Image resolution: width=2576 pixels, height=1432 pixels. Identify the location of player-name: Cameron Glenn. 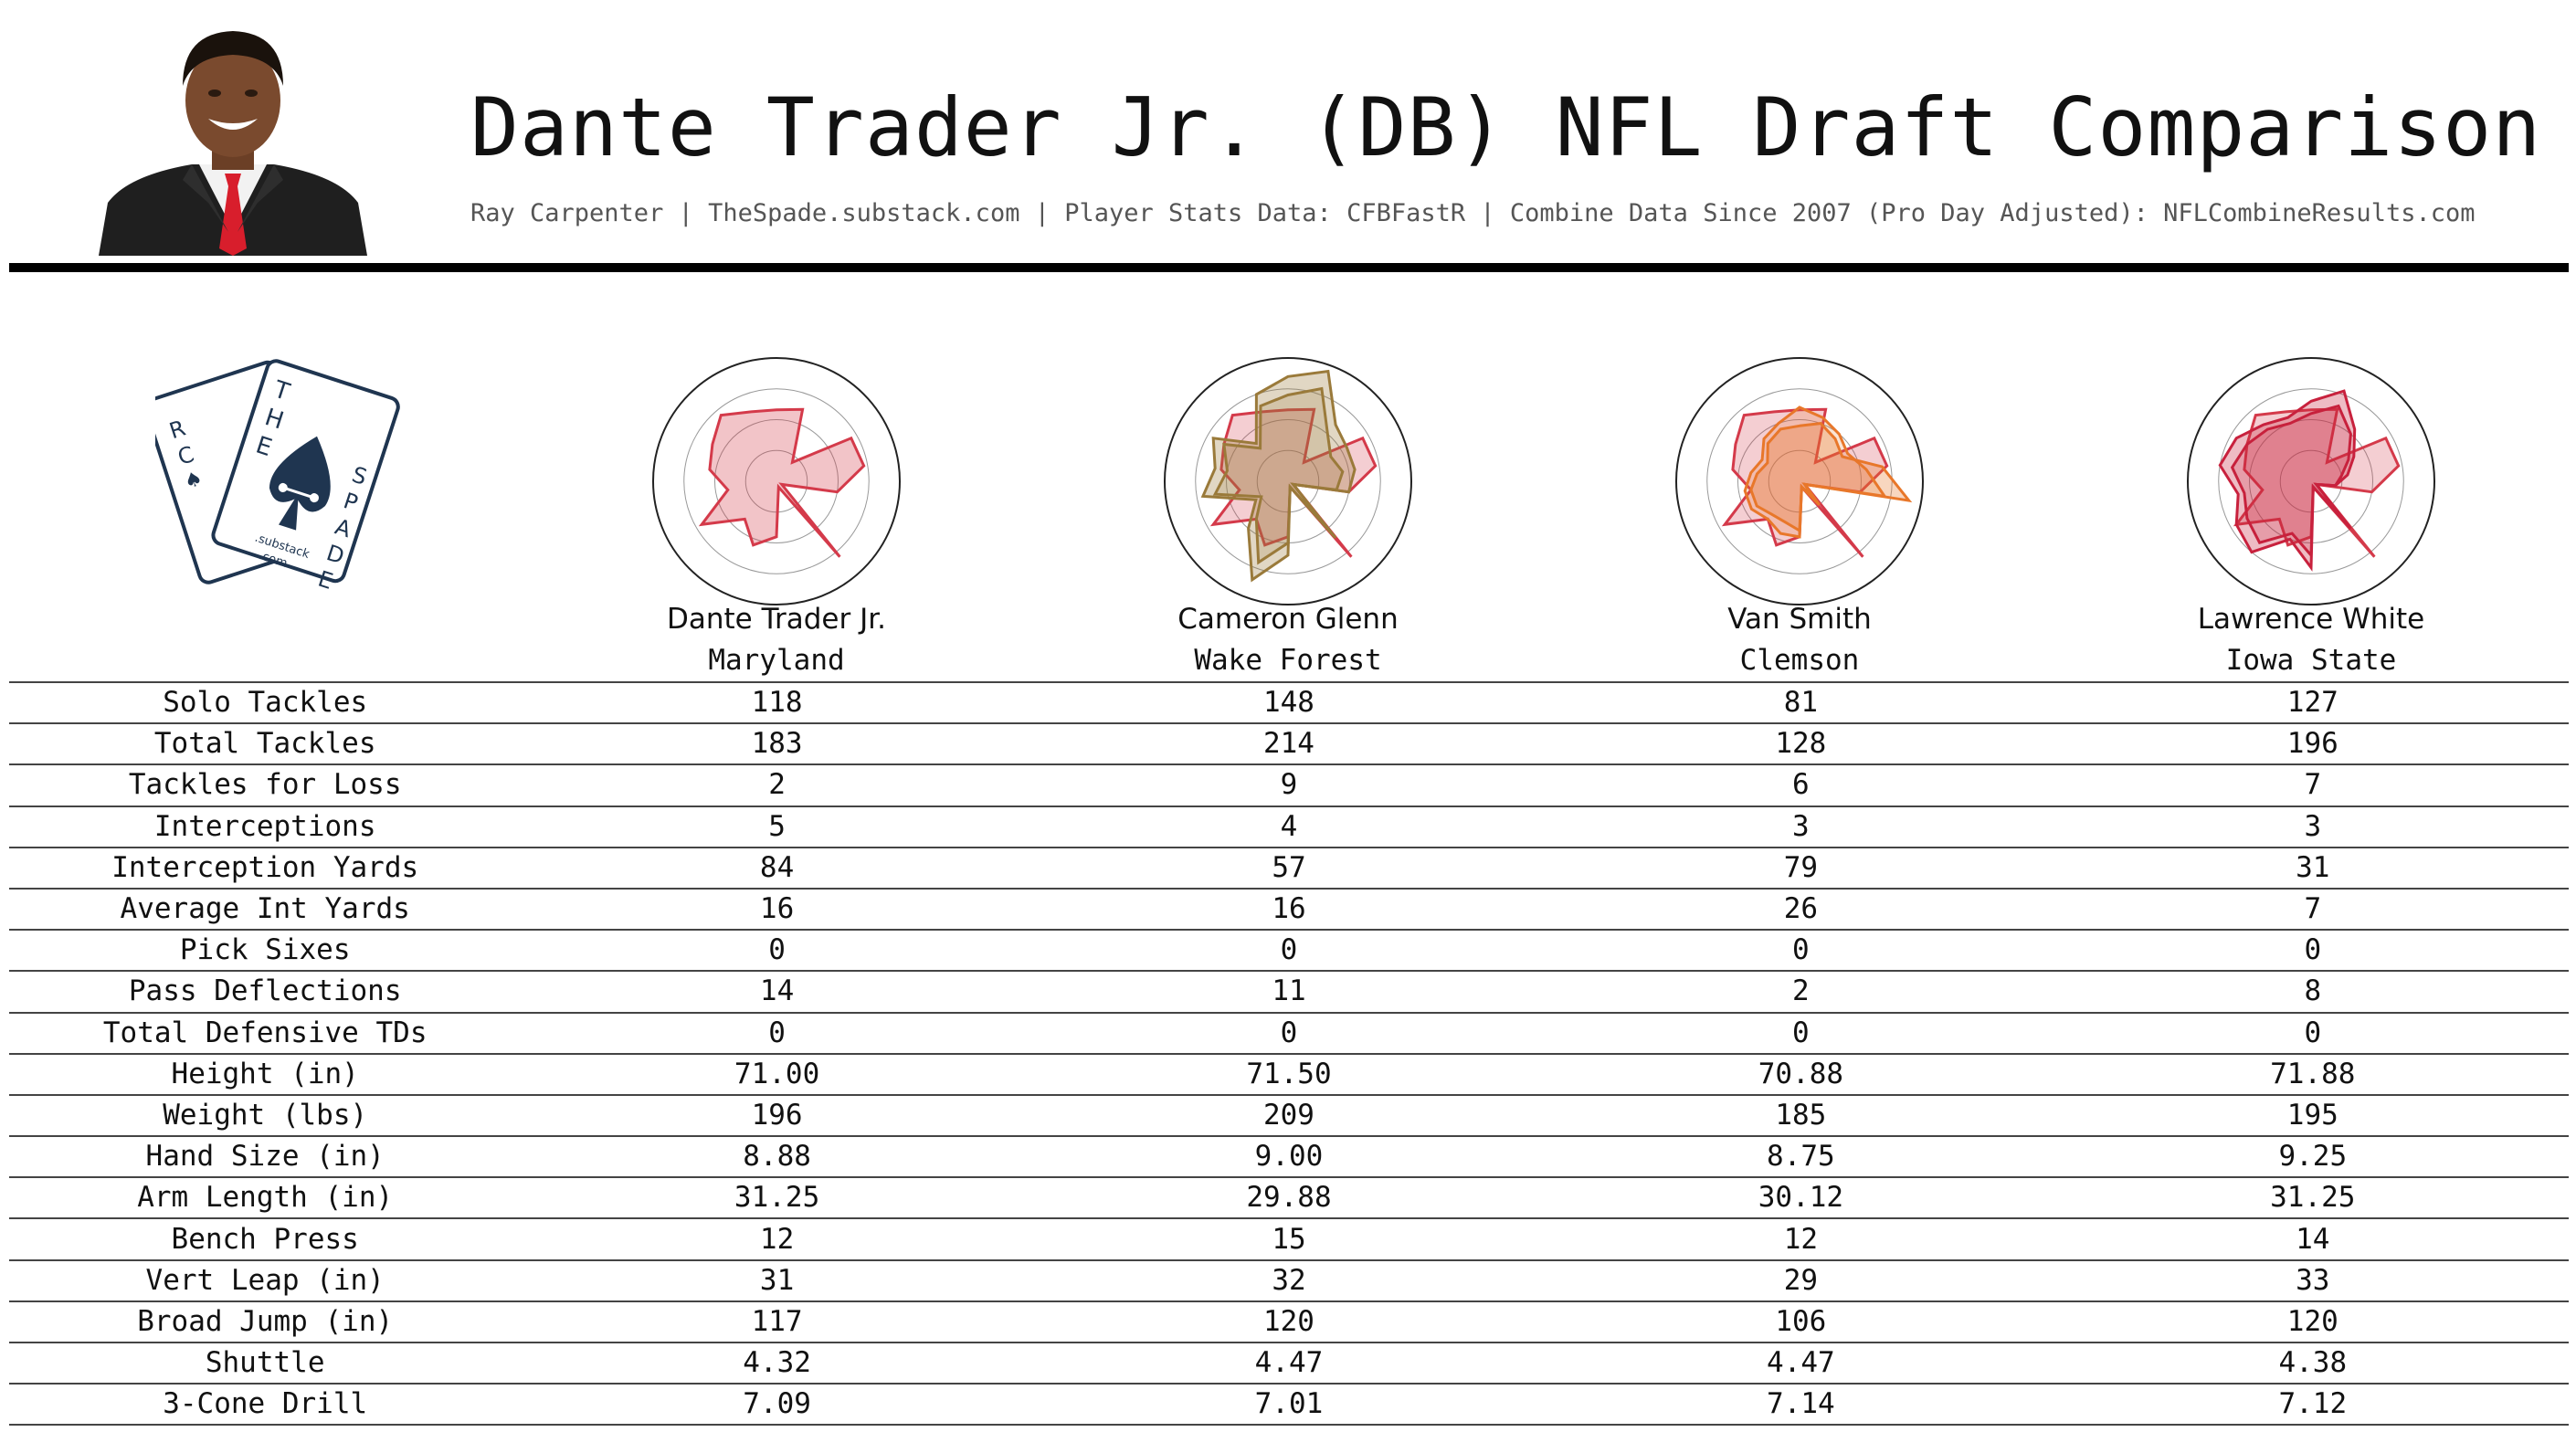
(1288, 619).